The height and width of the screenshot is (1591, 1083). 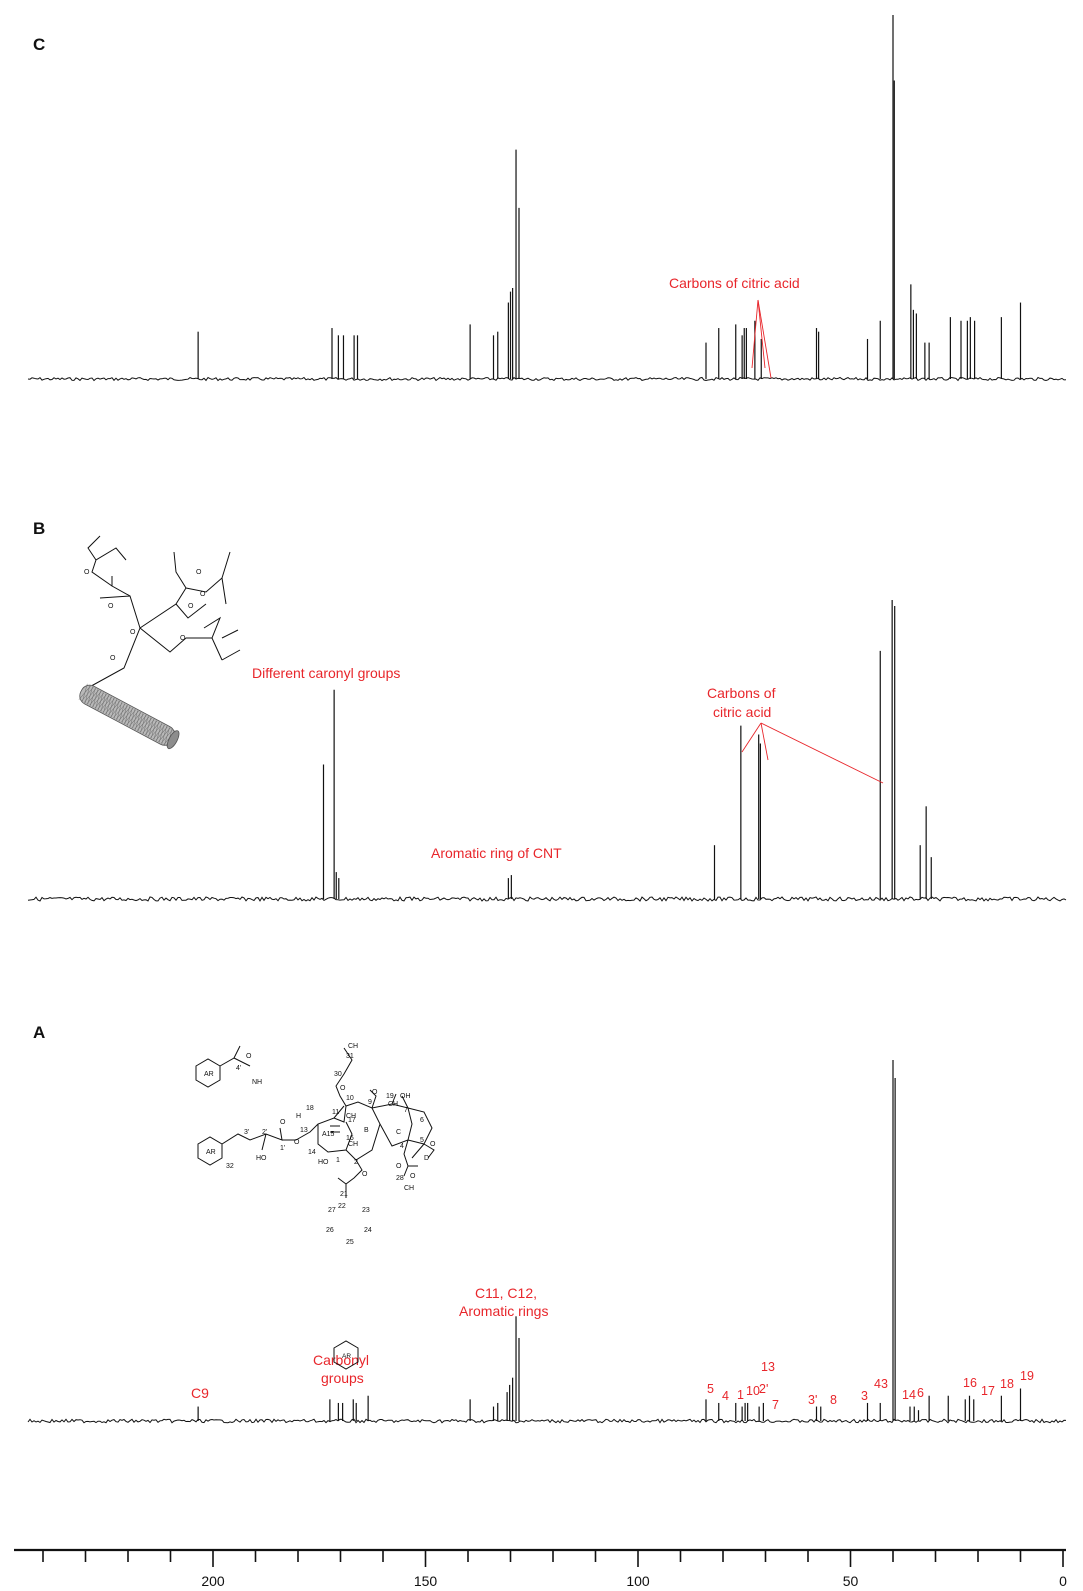 What do you see at coordinates (200, 1393) in the screenshot?
I see `annotation-c9: C9` at bounding box center [200, 1393].